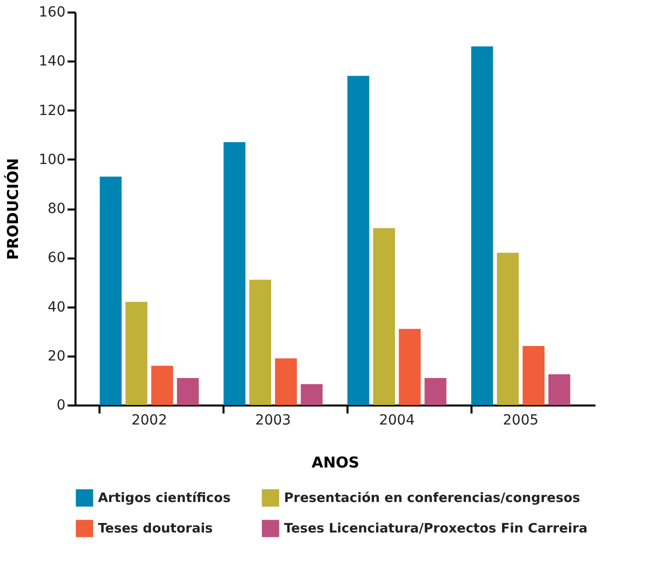 This screenshot has height=571, width=649. I want to click on y-tick-label: 40, so click(57, 307).